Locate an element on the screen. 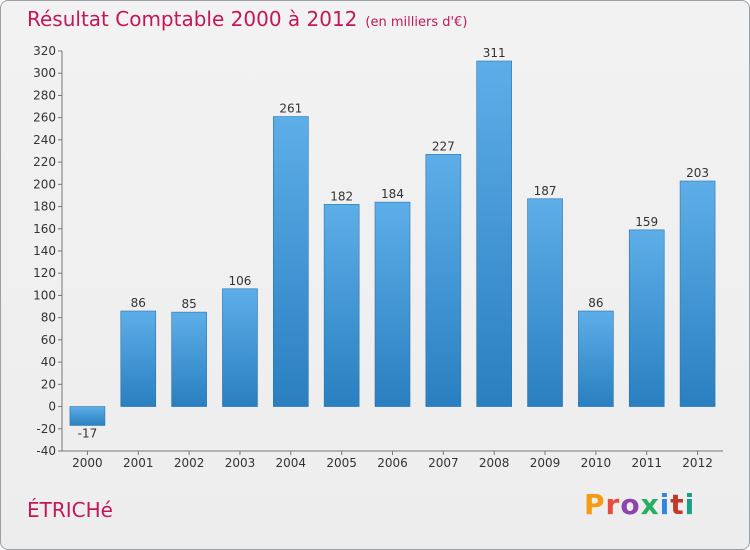 The width and height of the screenshot is (750, 550). y-tick-label: 240 is located at coordinates (44, 140).